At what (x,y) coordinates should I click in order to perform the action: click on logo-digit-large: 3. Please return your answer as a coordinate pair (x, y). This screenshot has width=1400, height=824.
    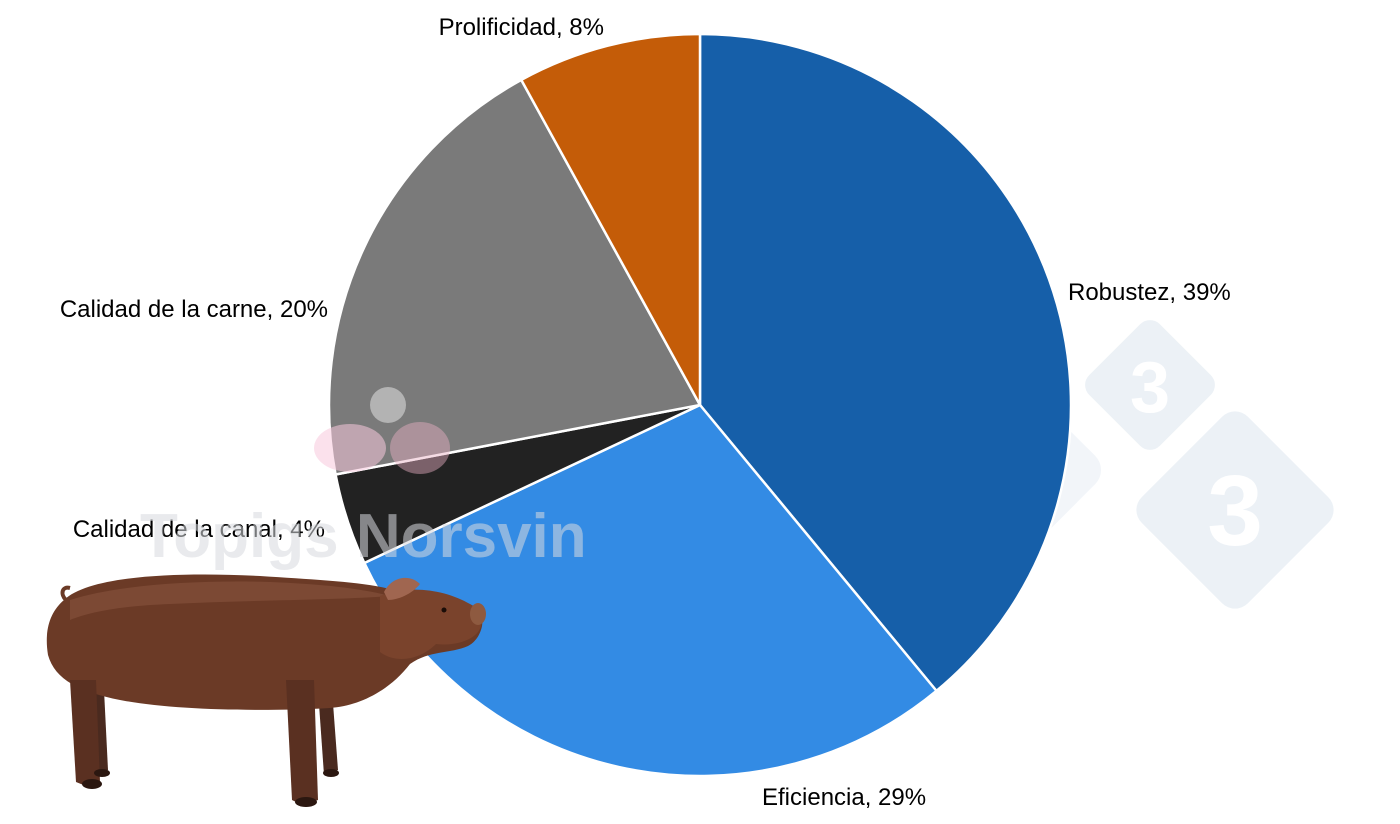
    Looking at the image, I should click on (1235, 511).